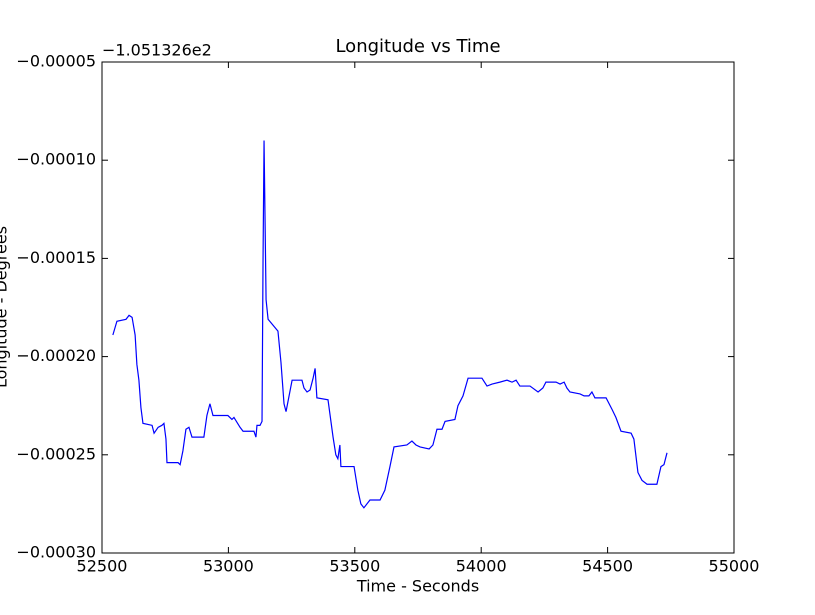  Describe the element at coordinates (228, 566) in the screenshot. I see `x-tick-label: 53000` at that location.